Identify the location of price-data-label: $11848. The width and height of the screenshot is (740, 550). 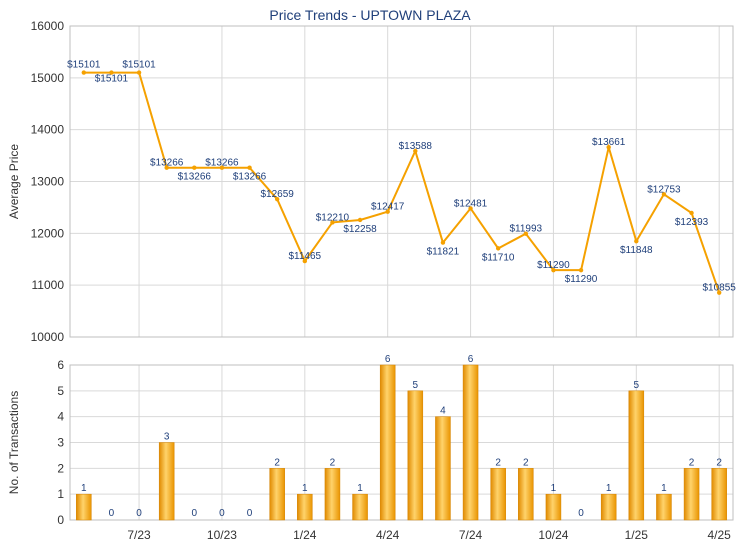
(636, 250).